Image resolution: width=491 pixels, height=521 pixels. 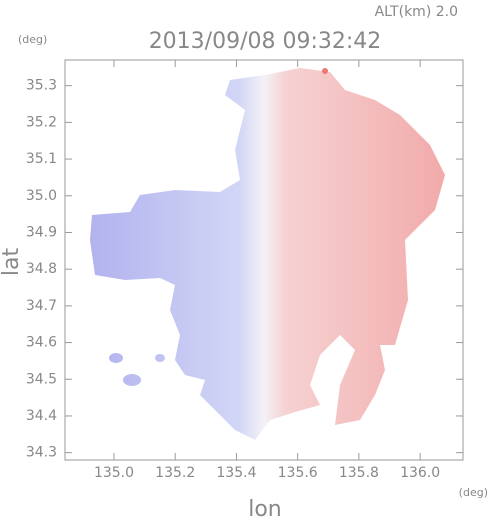 What do you see at coordinates (416, 12) in the screenshot?
I see `altitude-label: ALT(km) 2.0` at bounding box center [416, 12].